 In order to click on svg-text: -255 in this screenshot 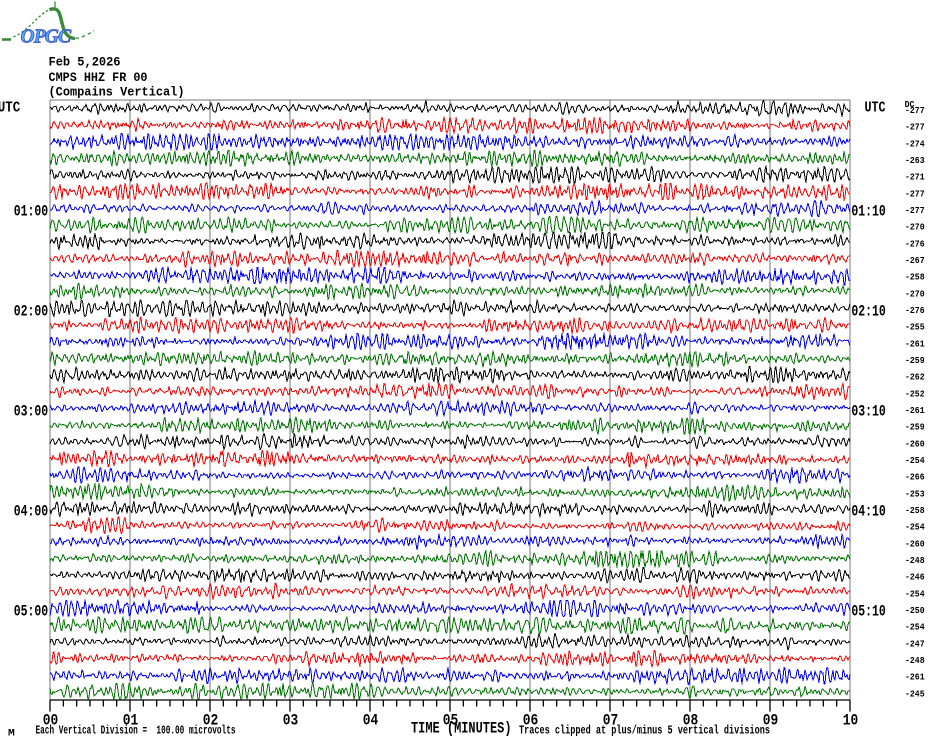, I will do `click(915, 328)`.